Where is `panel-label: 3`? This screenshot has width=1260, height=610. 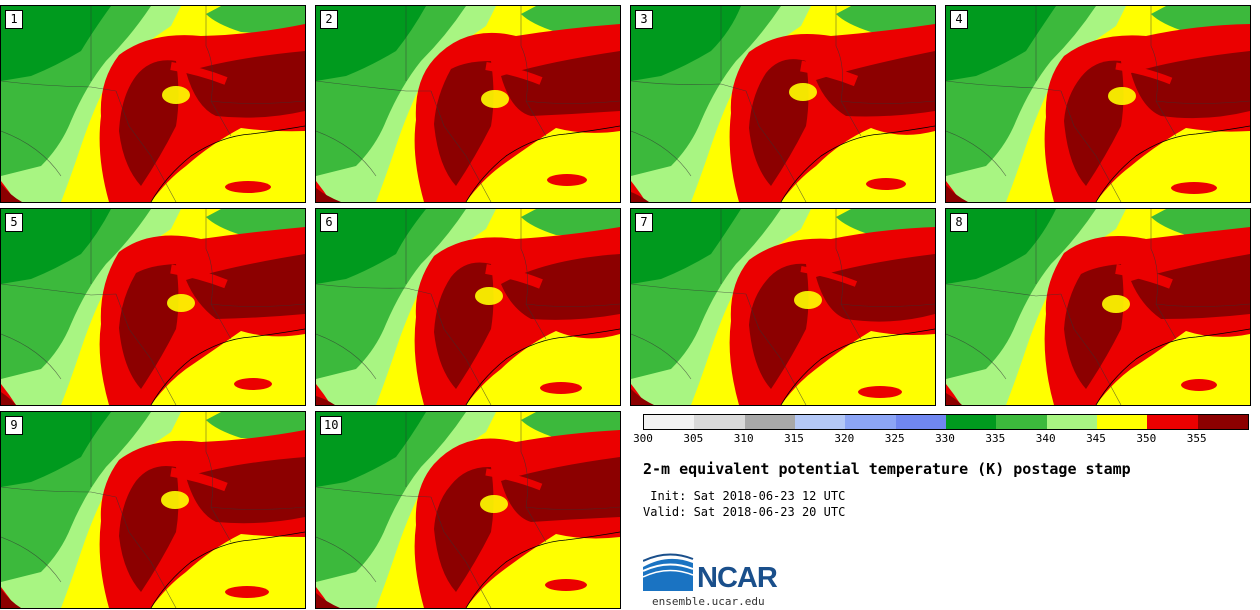
panel-label: 3 is located at coordinates (644, 19).